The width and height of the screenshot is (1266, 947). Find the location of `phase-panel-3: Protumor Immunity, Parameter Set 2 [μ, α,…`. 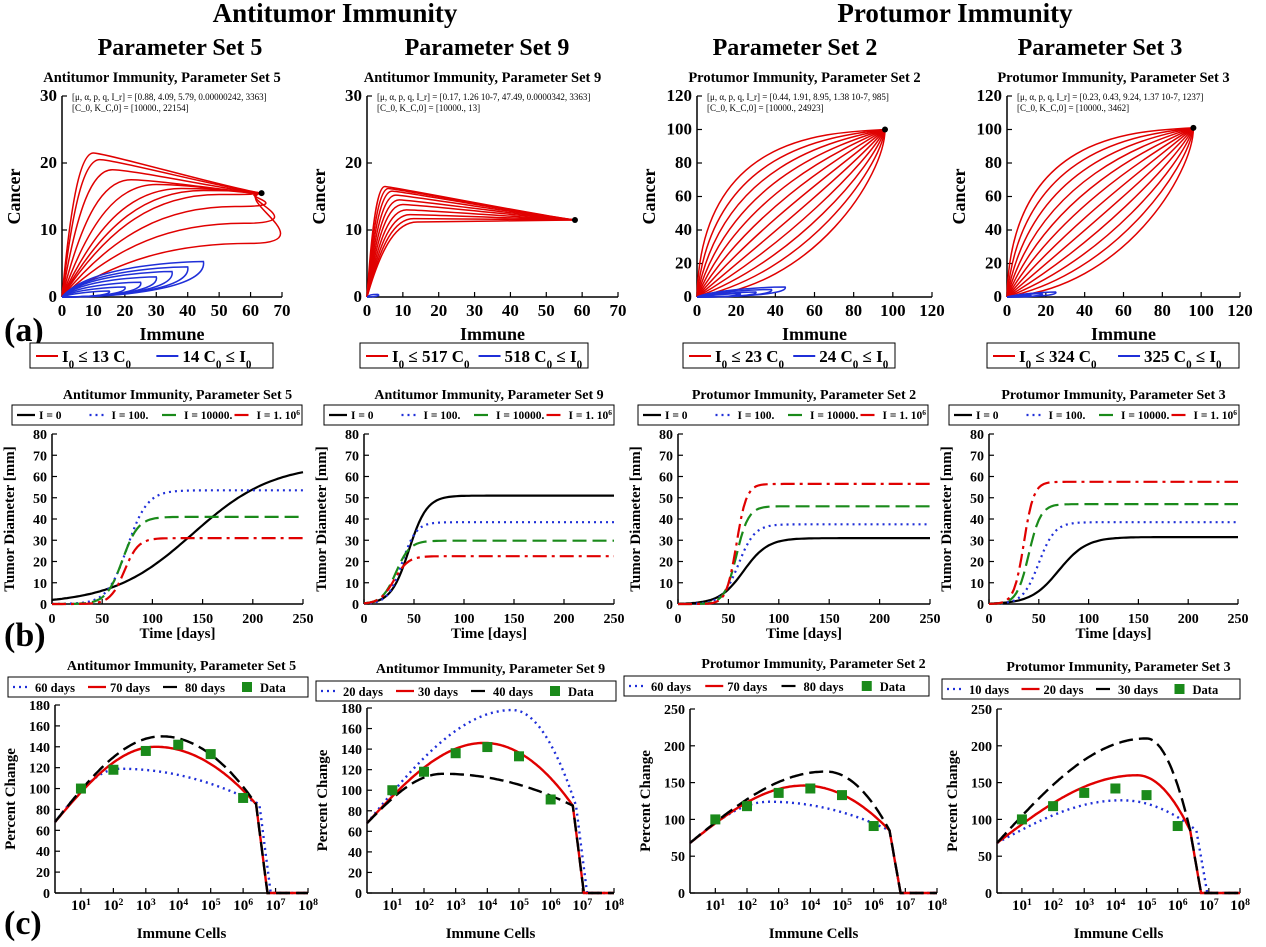

phase-panel-3: Protumor Immunity, Parameter Set 2 [μ, α,… is located at coordinates (792, 220).